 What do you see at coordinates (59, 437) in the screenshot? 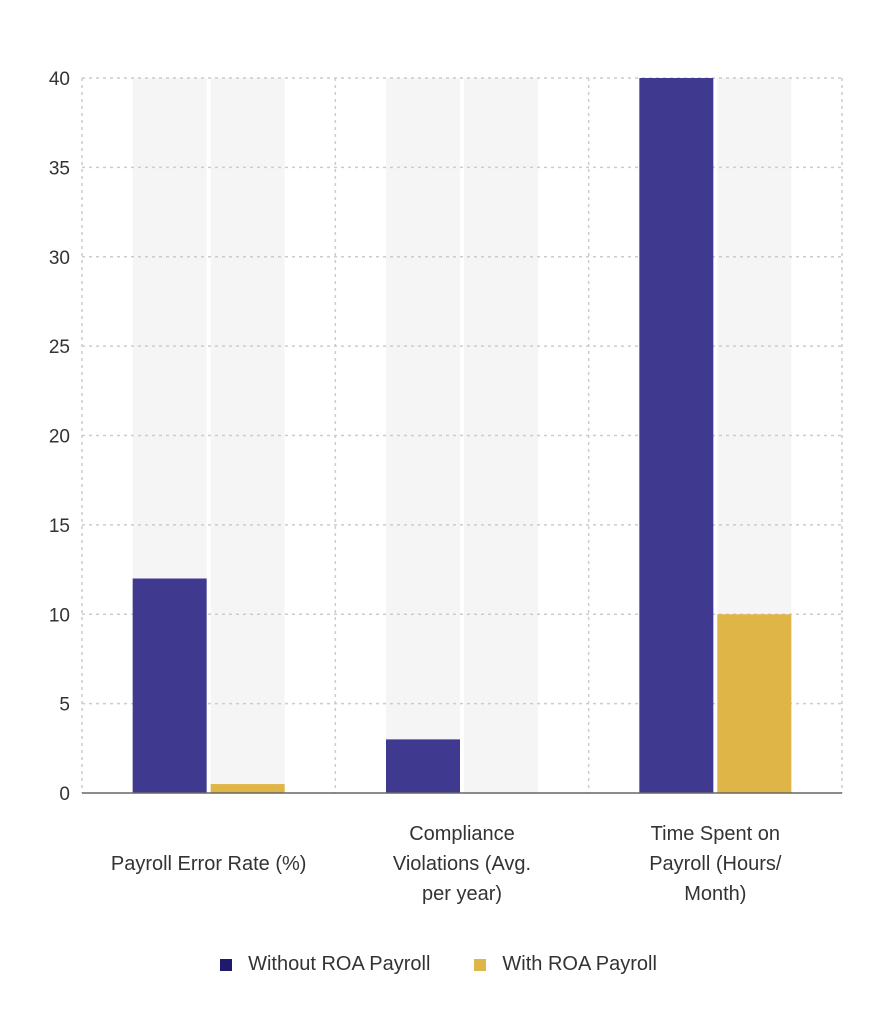
I see `y-tick-label: 20` at bounding box center [59, 437].